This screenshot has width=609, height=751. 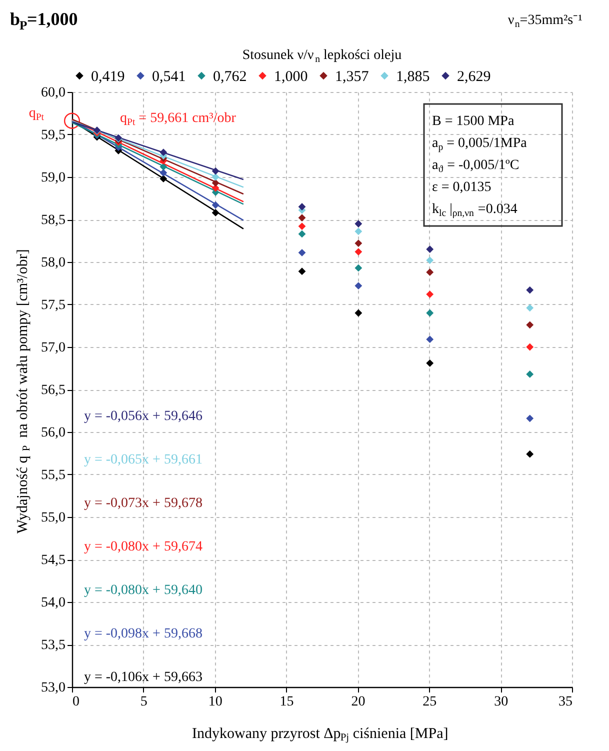 I want to click on y-tick-label: 56,0, so click(x=53, y=433).